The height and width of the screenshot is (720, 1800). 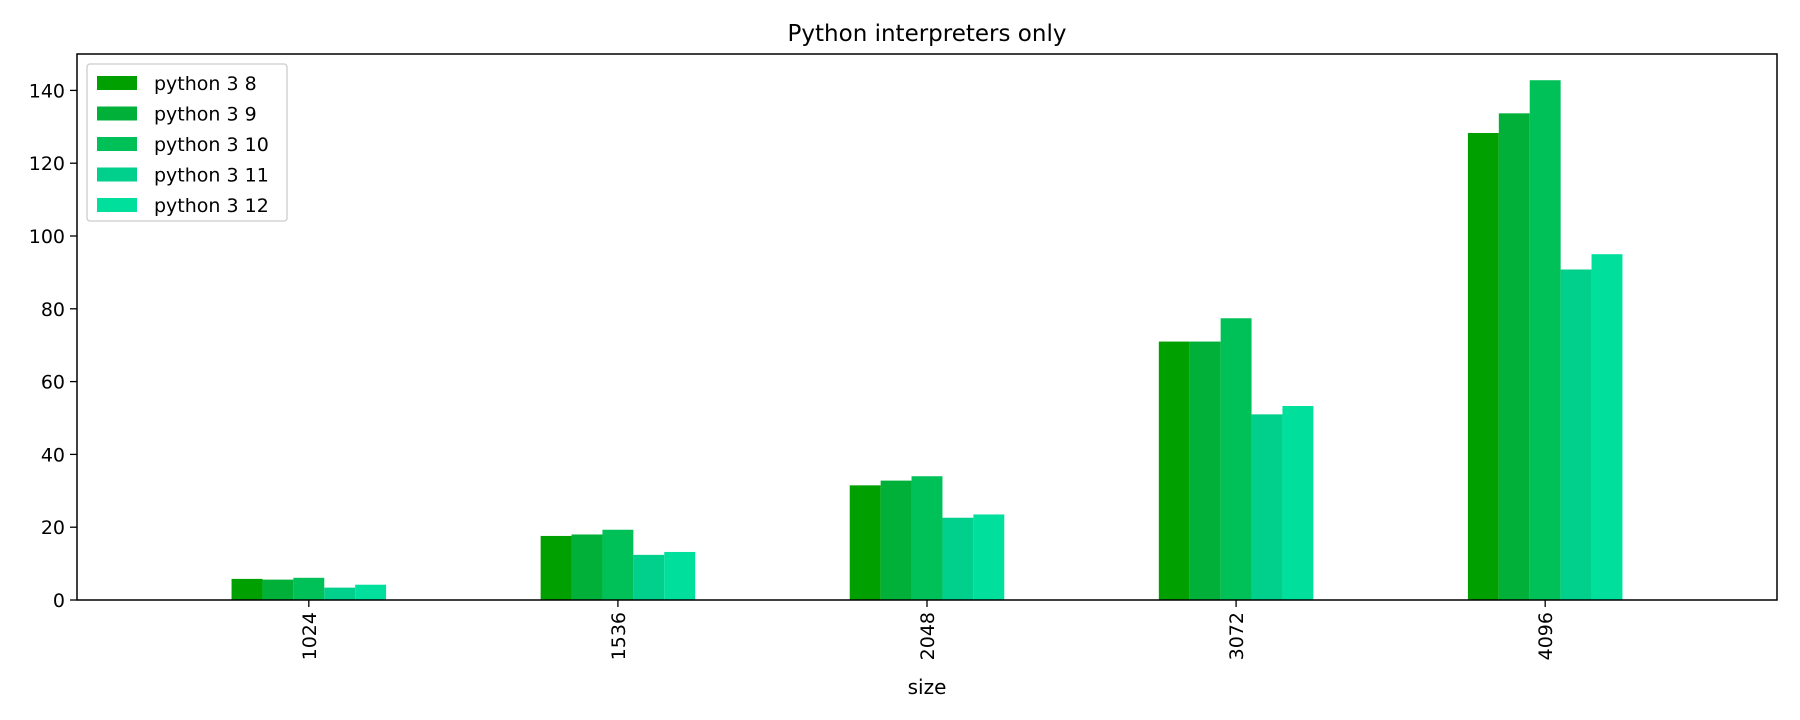 What do you see at coordinates (53, 455) in the screenshot?
I see `y-tick-label-40: 40` at bounding box center [53, 455].